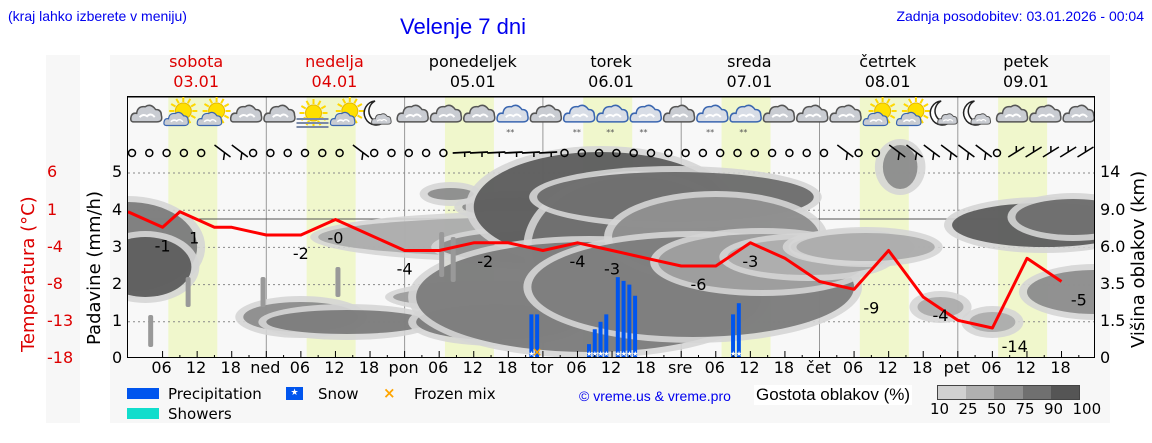 The image size is (1152, 443). What do you see at coordinates (871, 307) in the screenshot?
I see `temperature-label: -9` at bounding box center [871, 307].